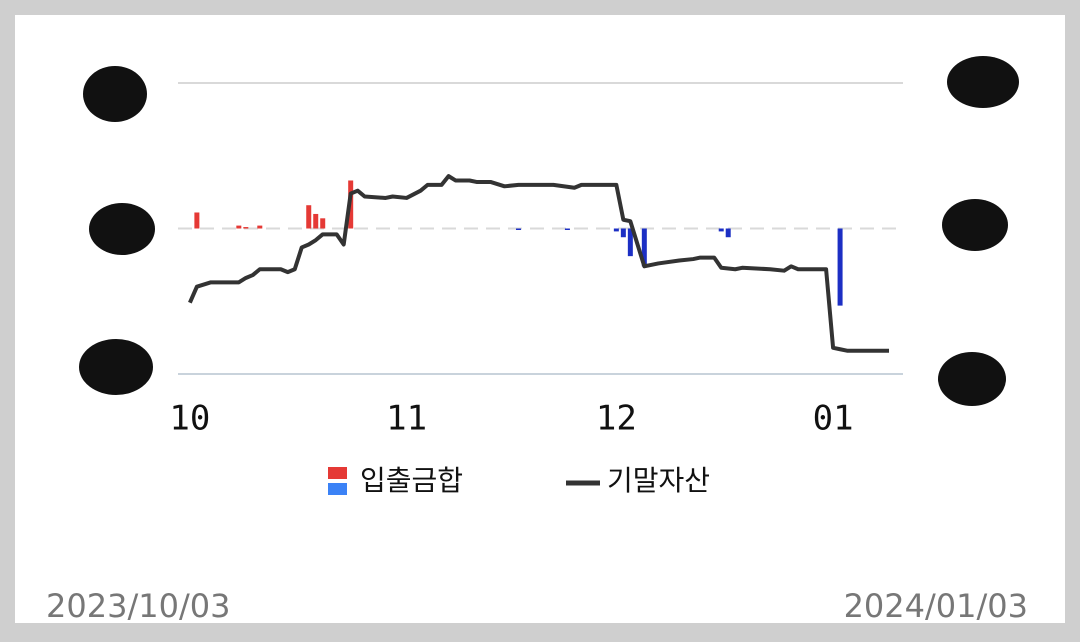 The height and width of the screenshot is (642, 1080). I want to click on legend-label: 기말자산, so click(658, 480).